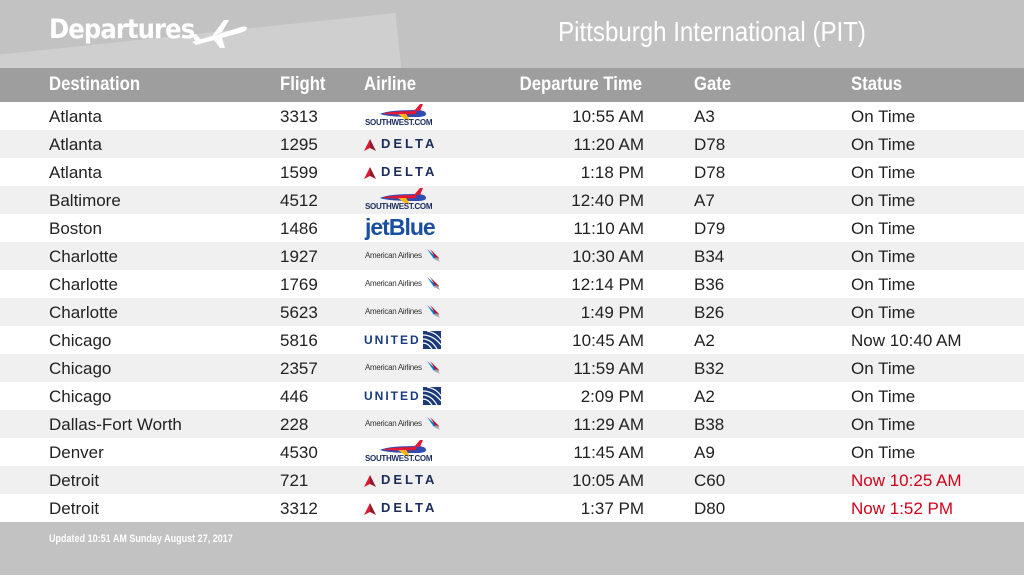  Describe the element at coordinates (95, 84) in the screenshot. I see `col-destination: Destination` at that location.